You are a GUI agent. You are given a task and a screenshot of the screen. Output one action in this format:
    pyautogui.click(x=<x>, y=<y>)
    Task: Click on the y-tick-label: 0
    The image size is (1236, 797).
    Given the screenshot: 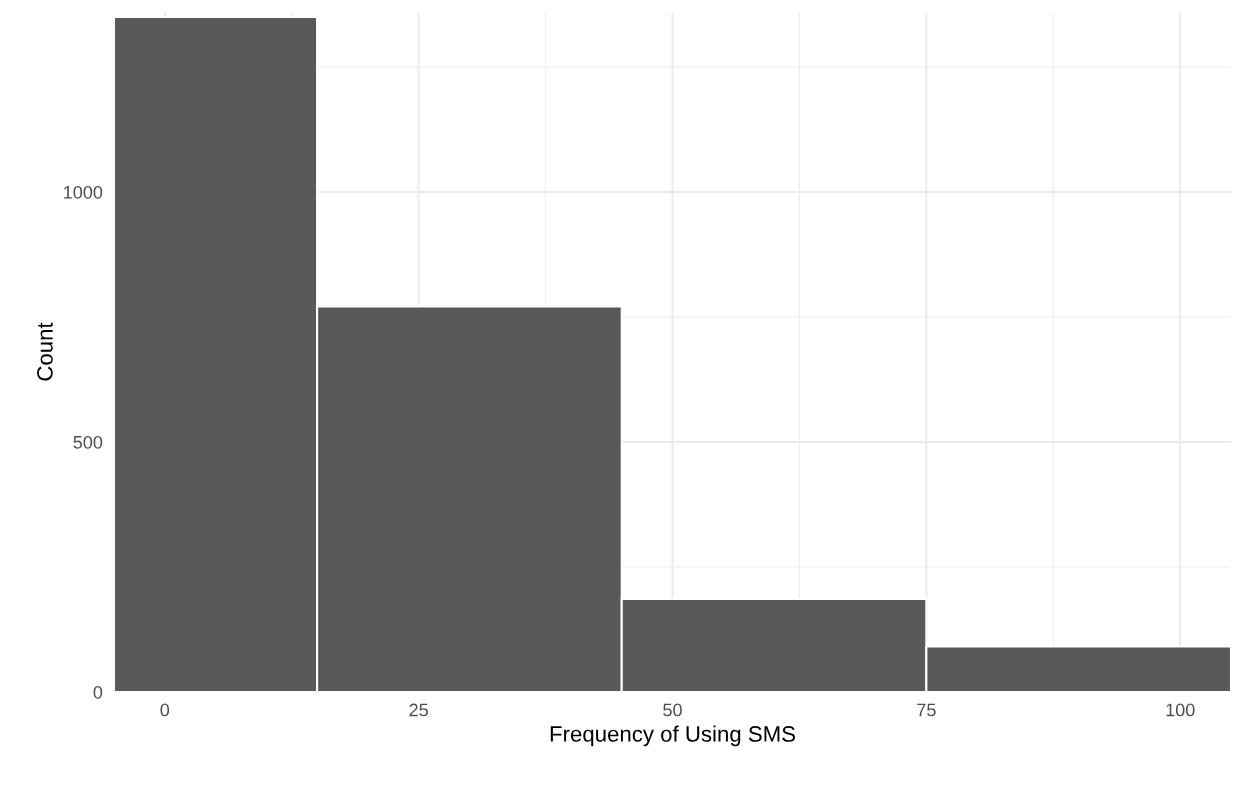 What is the action you would take?
    pyautogui.click(x=98, y=692)
    